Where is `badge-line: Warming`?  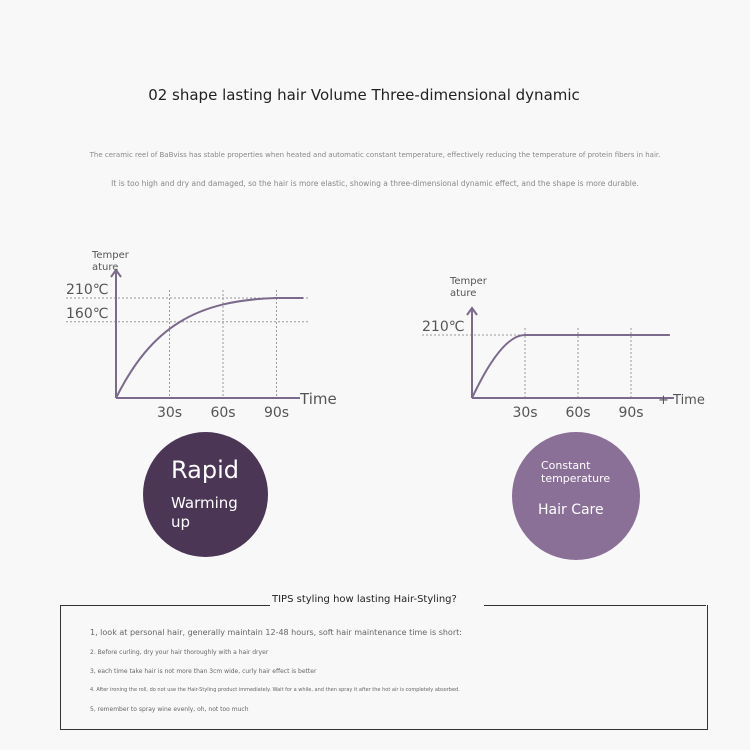
badge-line: Warming is located at coordinates (204, 503).